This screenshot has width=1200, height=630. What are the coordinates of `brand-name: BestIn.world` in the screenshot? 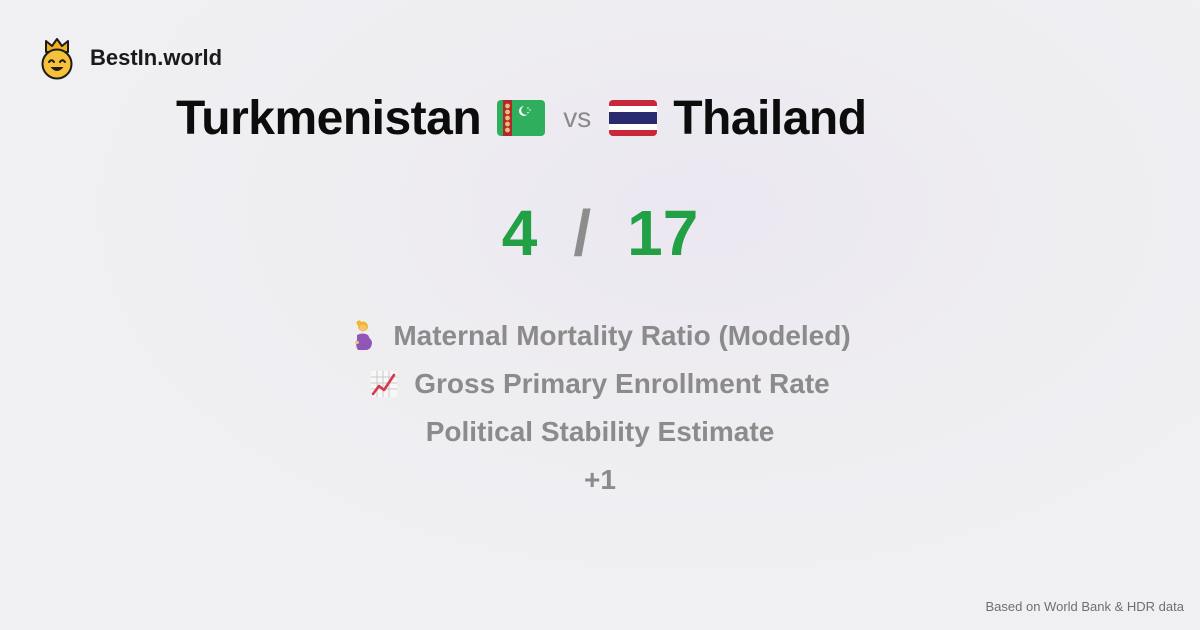 It's located at (156, 57).